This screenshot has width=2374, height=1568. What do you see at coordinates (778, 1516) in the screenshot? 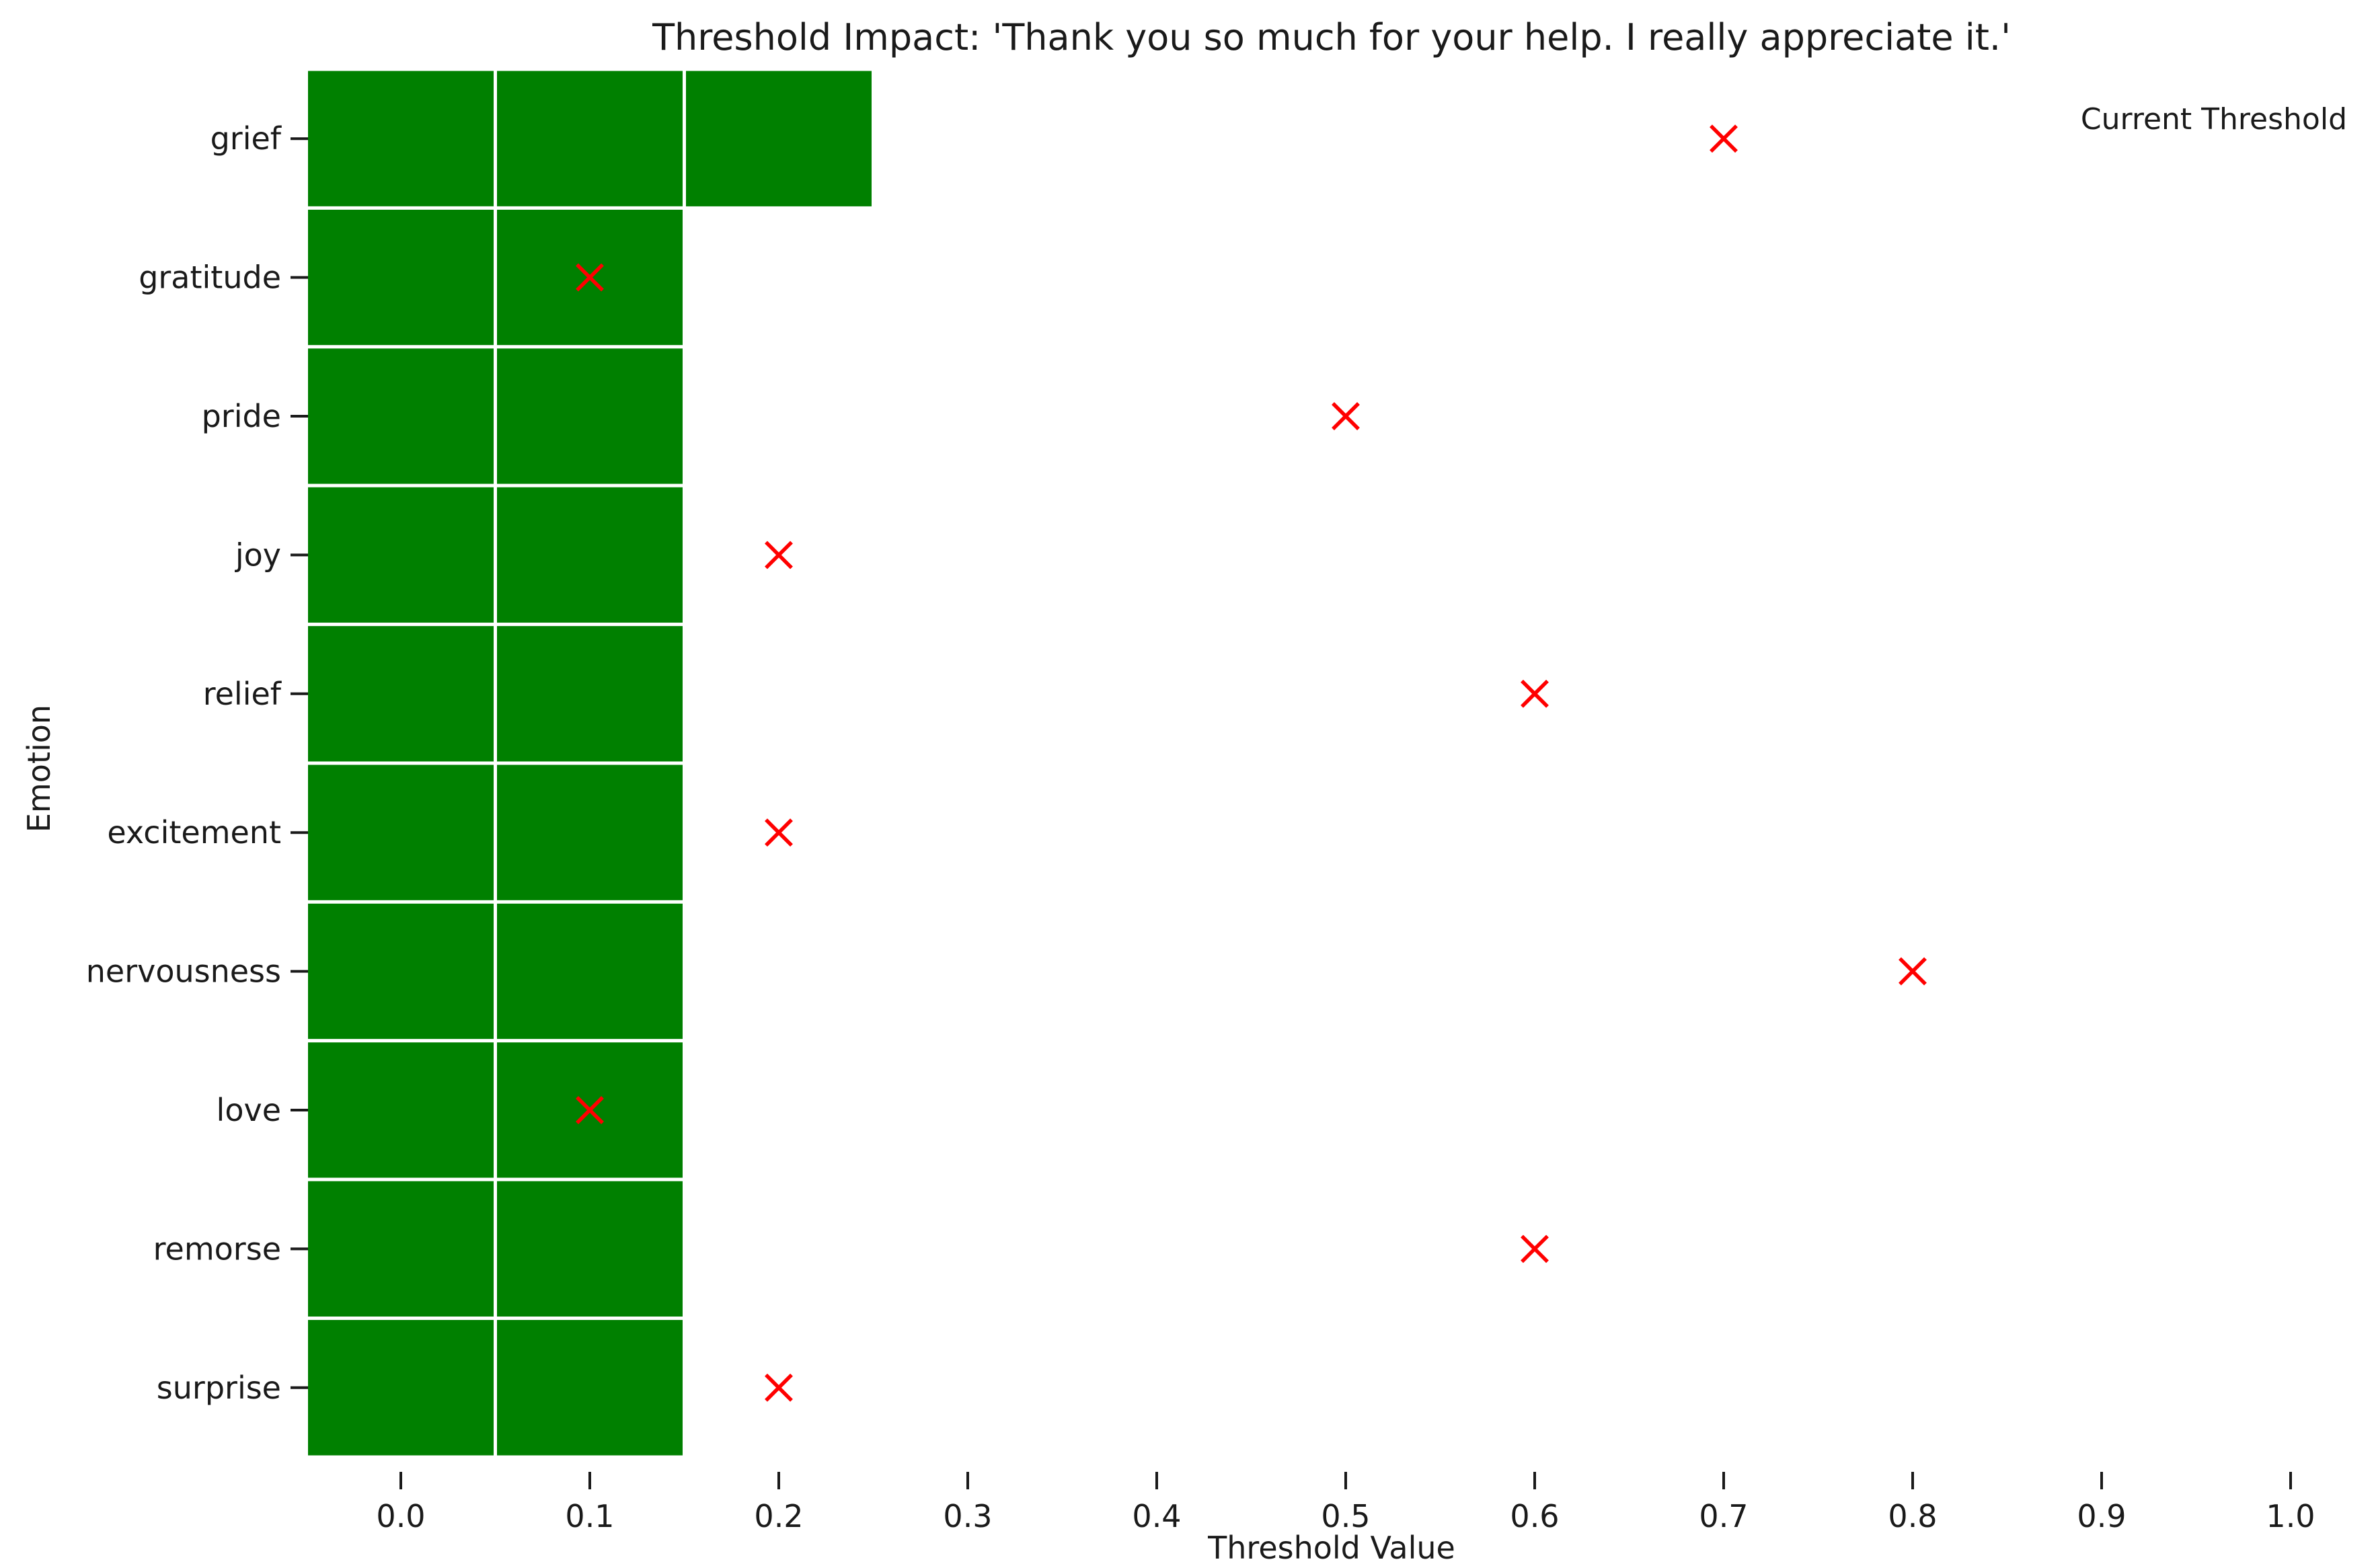
I see `x-tick-label: 0.2` at bounding box center [778, 1516].